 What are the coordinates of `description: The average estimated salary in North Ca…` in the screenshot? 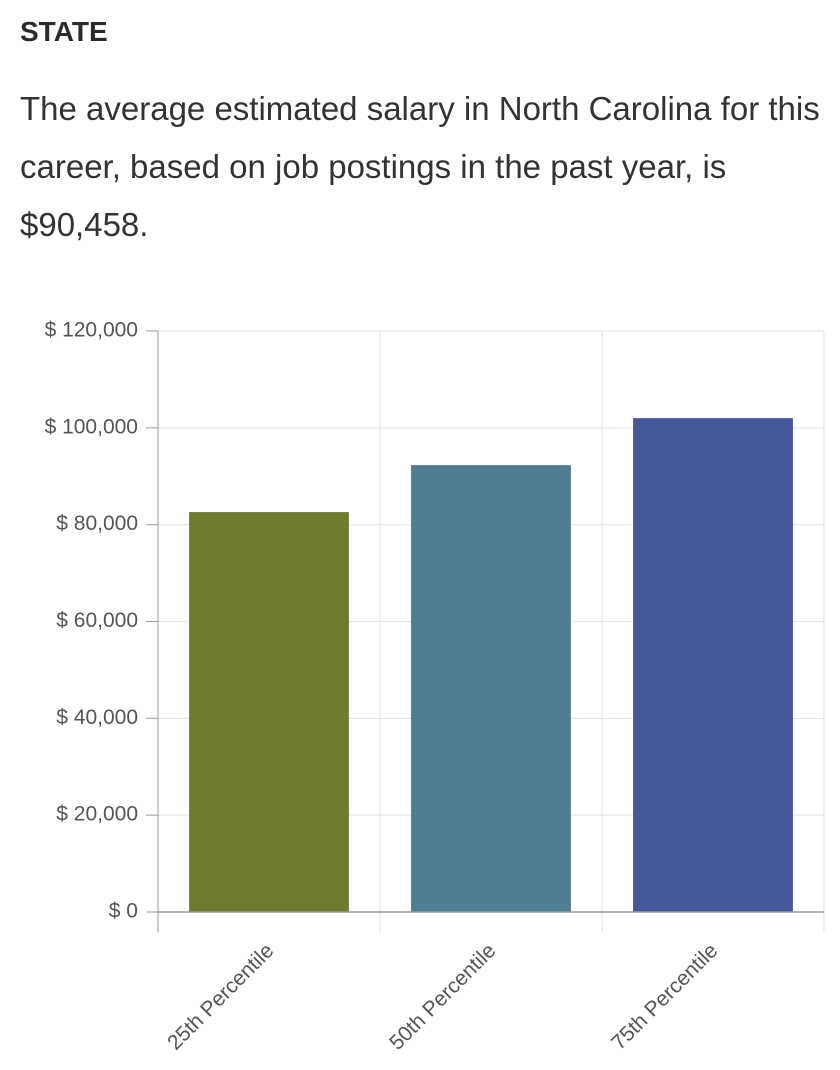 It's located at (420, 166).